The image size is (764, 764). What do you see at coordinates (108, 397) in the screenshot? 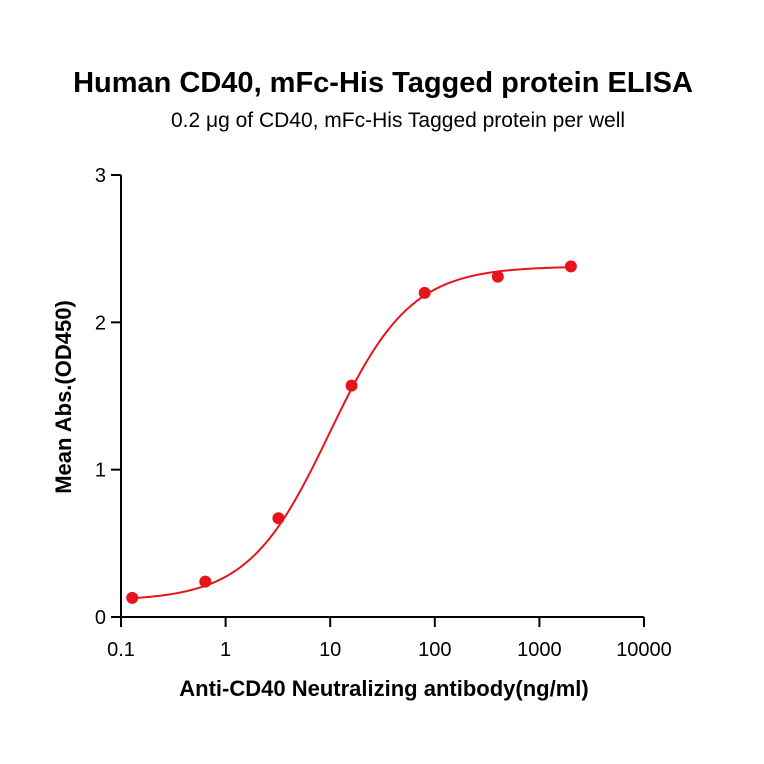
I see `y-axis-ticks: 0 1 2 3` at bounding box center [108, 397].